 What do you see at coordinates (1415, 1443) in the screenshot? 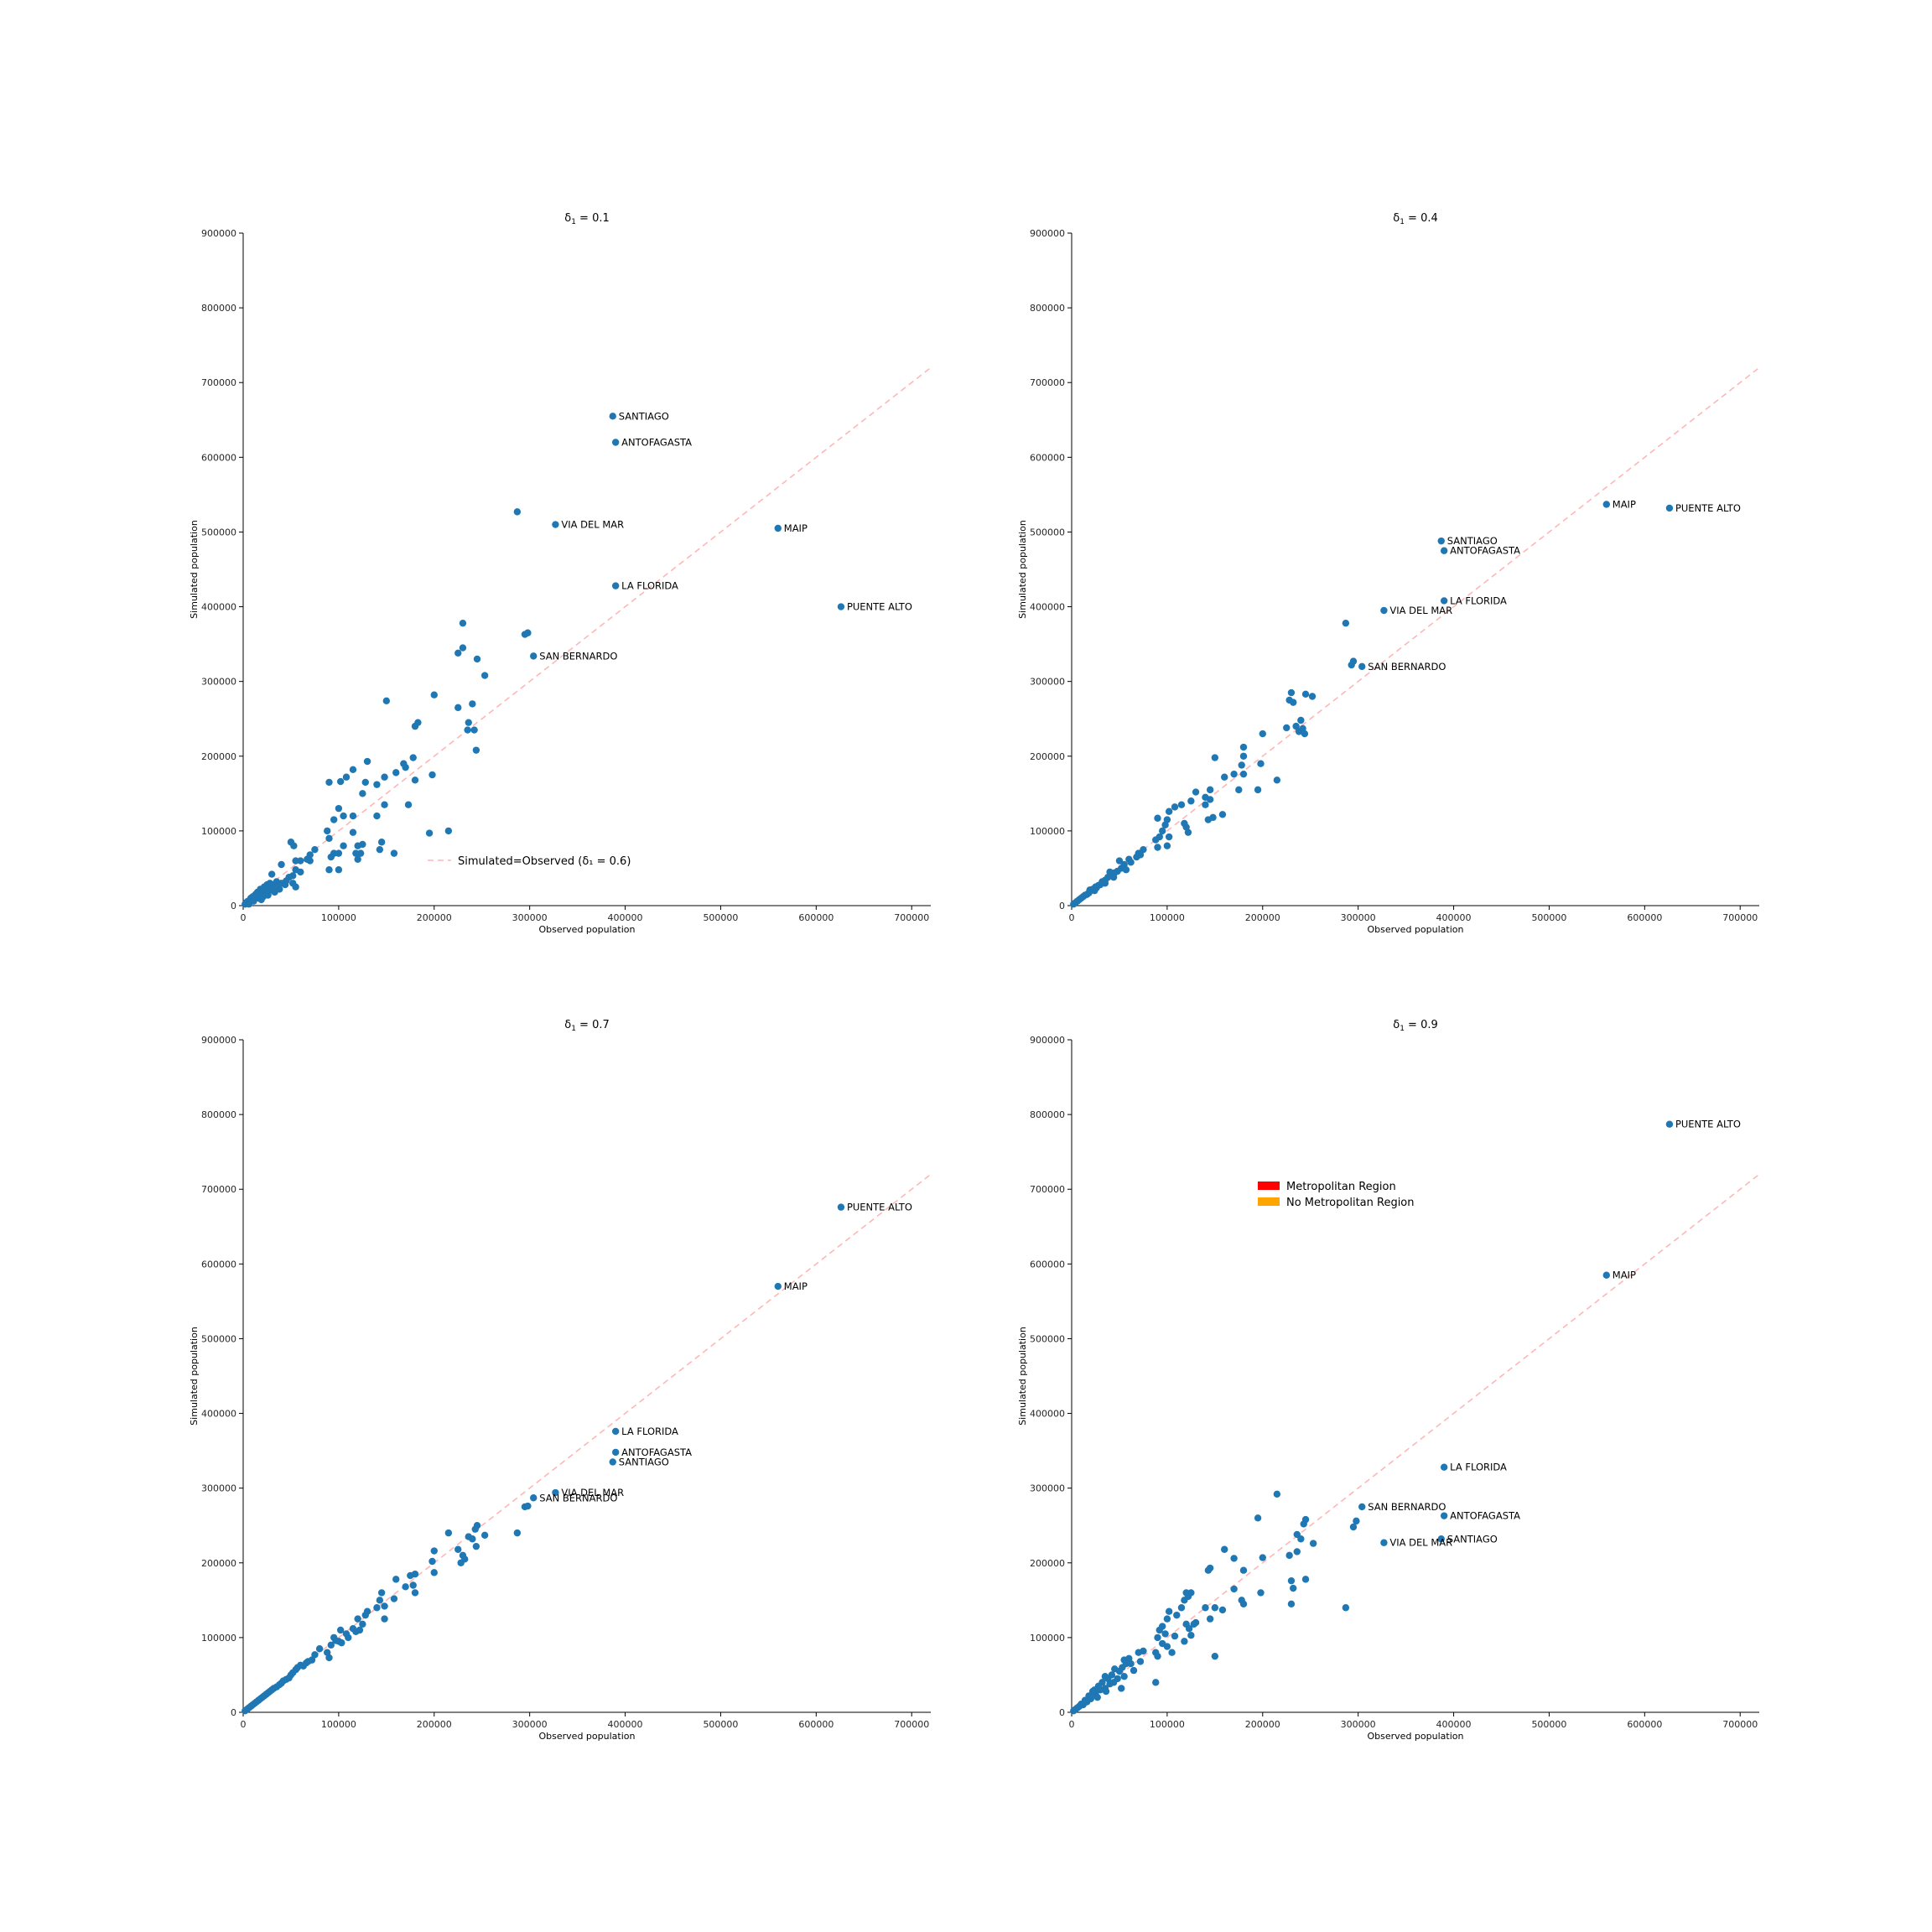
I see `reference-line` at bounding box center [1415, 1443].